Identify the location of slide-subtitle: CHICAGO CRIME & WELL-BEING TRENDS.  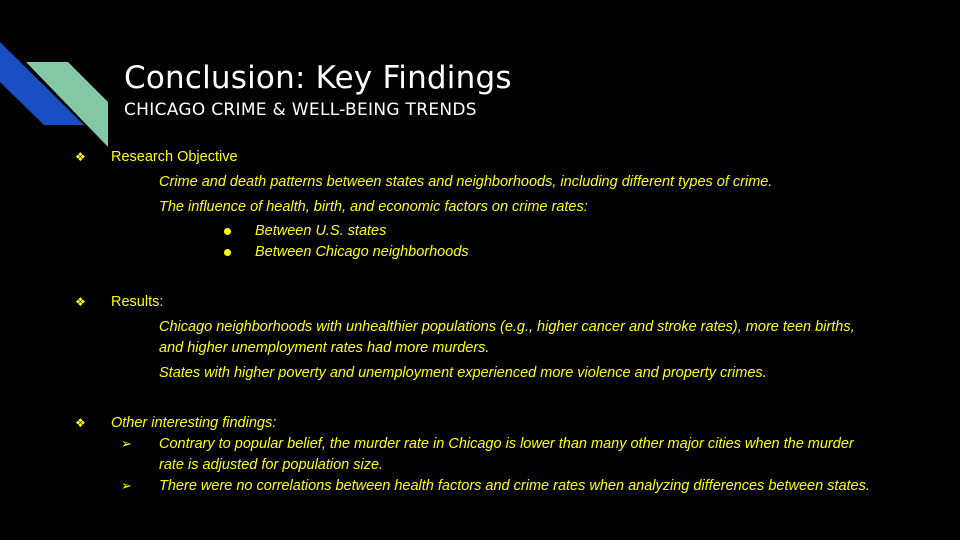
(300, 110).